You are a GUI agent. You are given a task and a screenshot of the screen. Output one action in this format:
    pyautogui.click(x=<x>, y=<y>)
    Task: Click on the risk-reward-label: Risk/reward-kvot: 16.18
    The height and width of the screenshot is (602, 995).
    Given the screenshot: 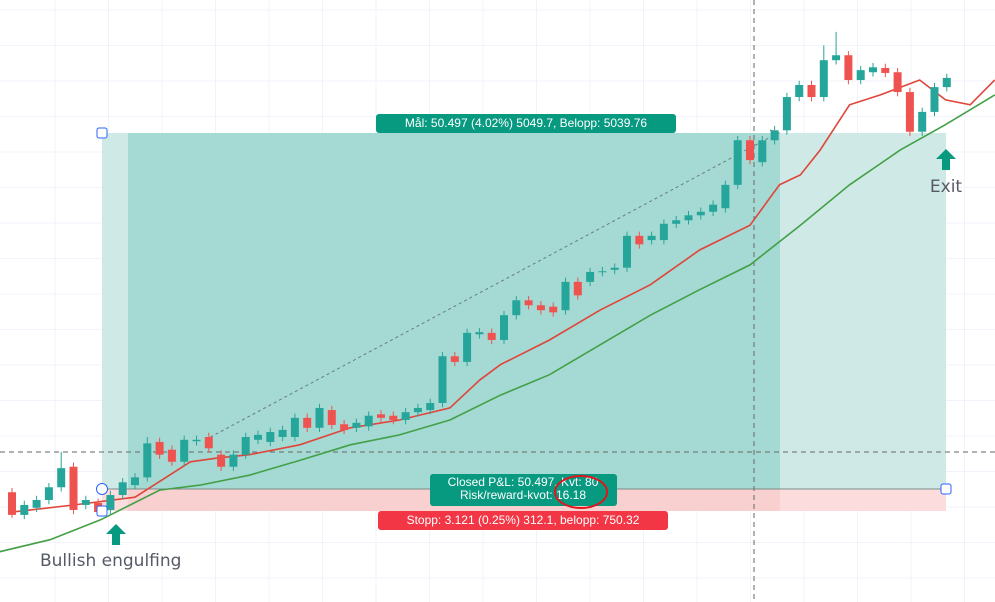 What is the action you would take?
    pyautogui.click(x=523, y=495)
    